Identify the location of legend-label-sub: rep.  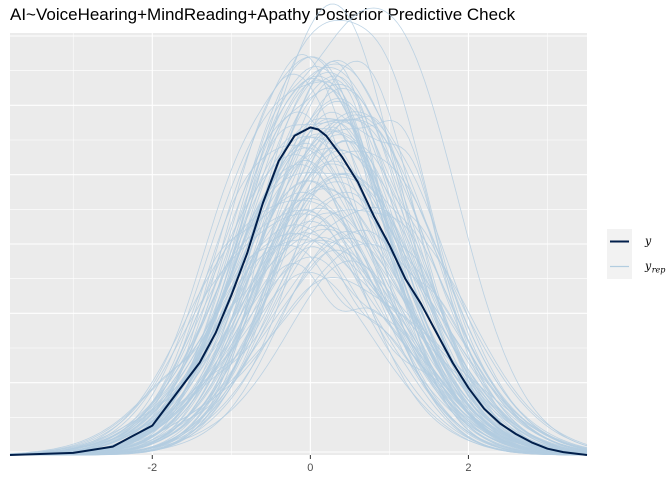
(659, 270).